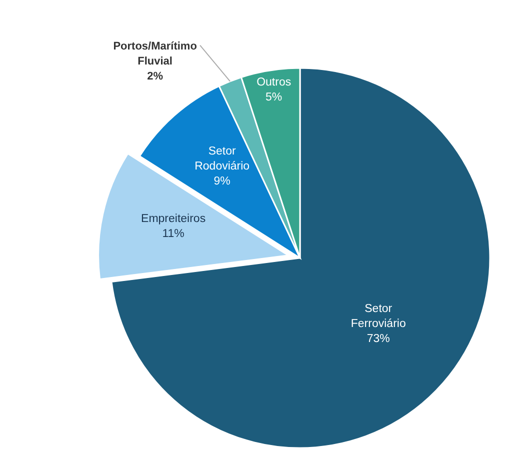 This screenshot has width=510, height=454. What do you see at coordinates (378, 316) in the screenshot?
I see `slice-label: Setor Ferroviário` at bounding box center [378, 316].